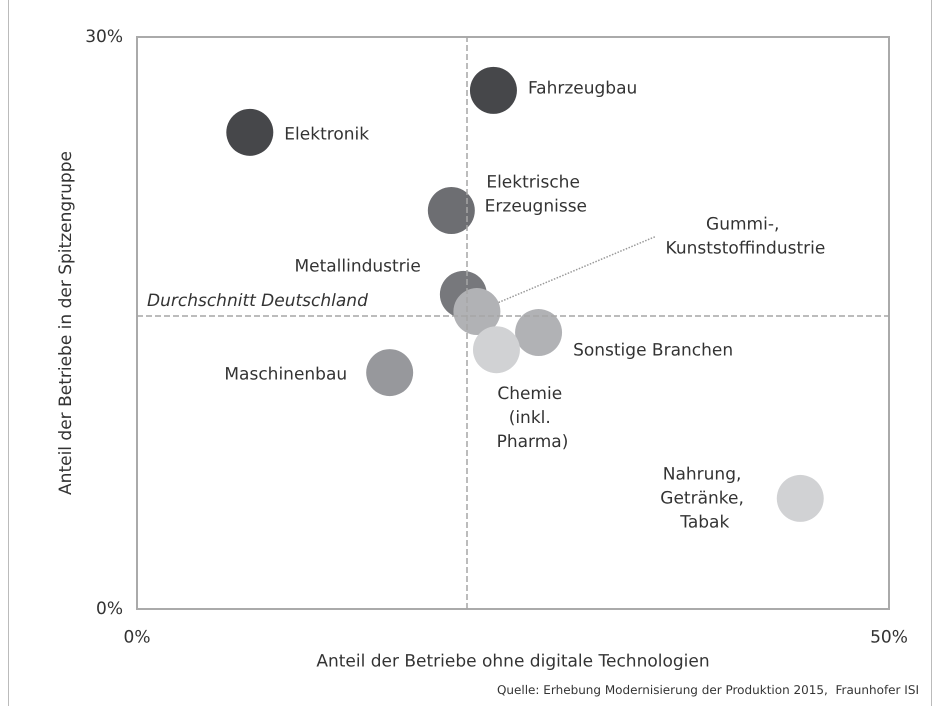  What do you see at coordinates (707, 690) in the screenshot?
I see `source-note: Quelle: Erhebung Modernisierung der Produktion 2015, Fraunhofer ISI` at bounding box center [707, 690].